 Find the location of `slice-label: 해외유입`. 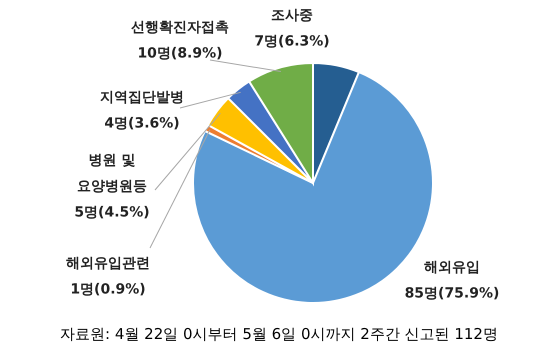

slice-label: 해외유입 is located at coordinates (452, 268).